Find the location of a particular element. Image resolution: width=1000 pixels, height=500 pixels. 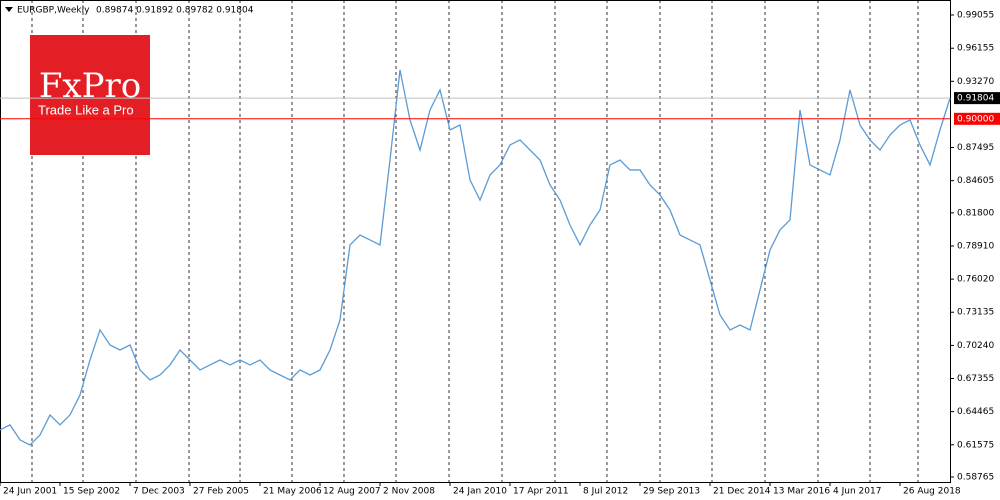

x-tick-label: 13 Mar 2016 is located at coordinates (801, 492).